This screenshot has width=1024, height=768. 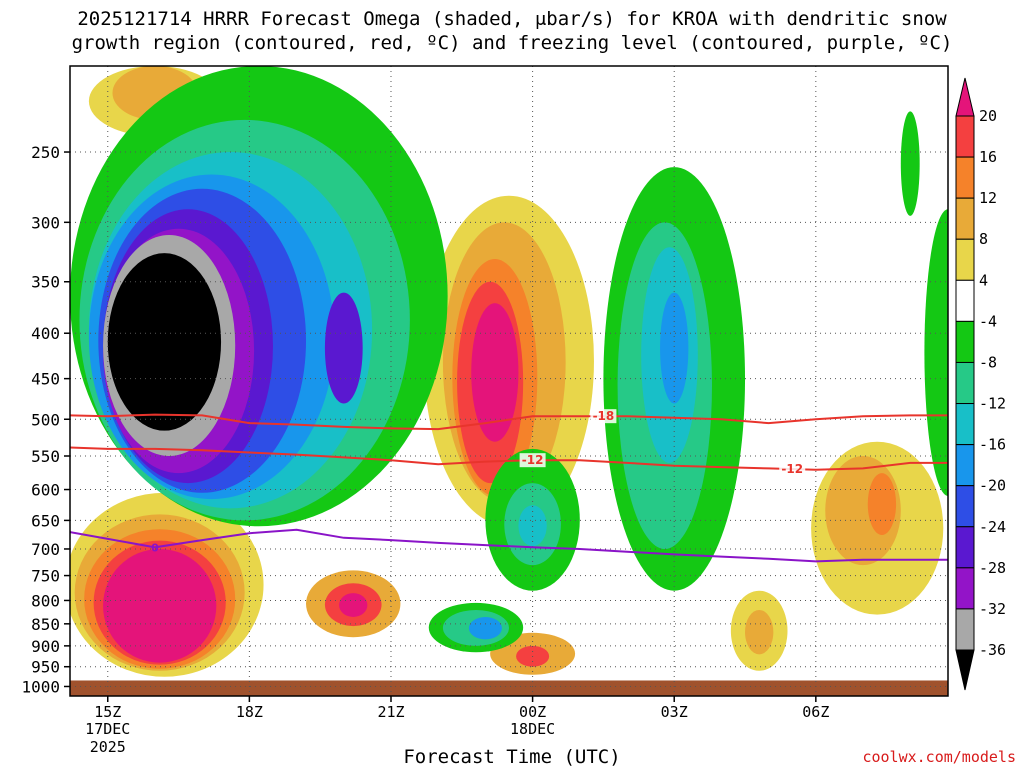 What do you see at coordinates (45, 549) in the screenshot?
I see `y-tick-label-700: 700` at bounding box center [45, 549].